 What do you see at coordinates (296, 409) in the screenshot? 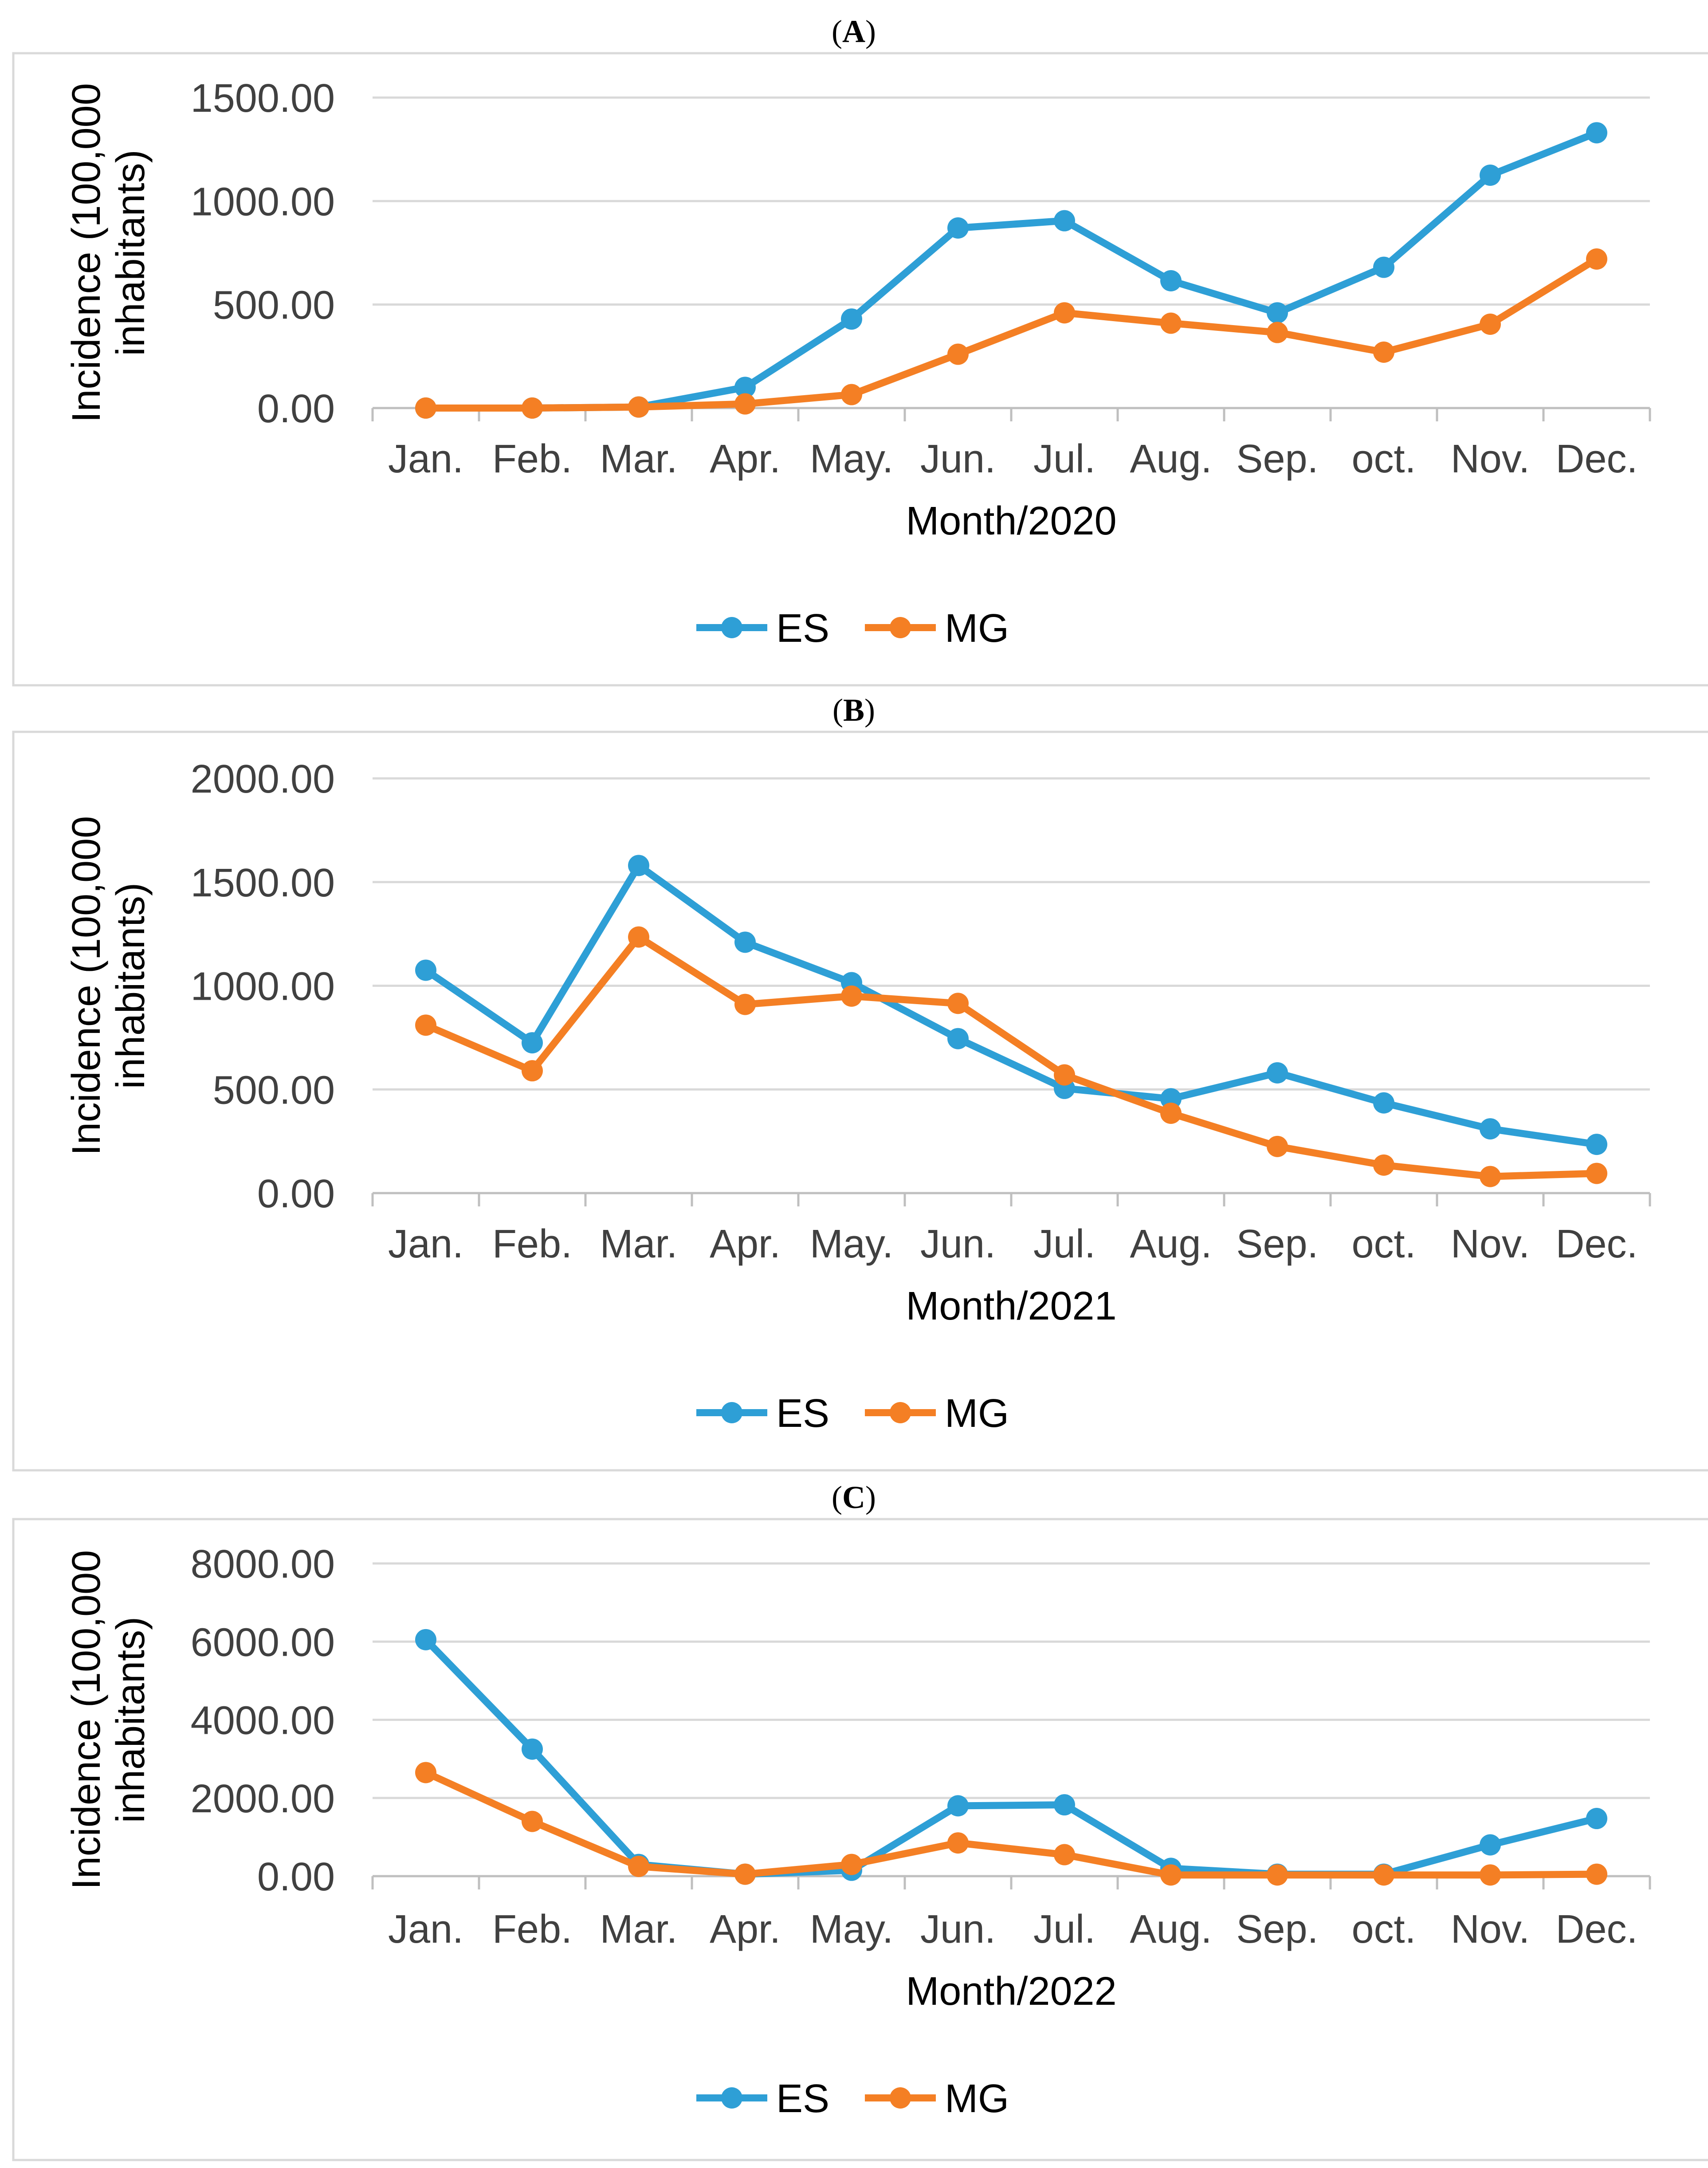
I see `y-tick-label: 0.00` at bounding box center [296, 409].